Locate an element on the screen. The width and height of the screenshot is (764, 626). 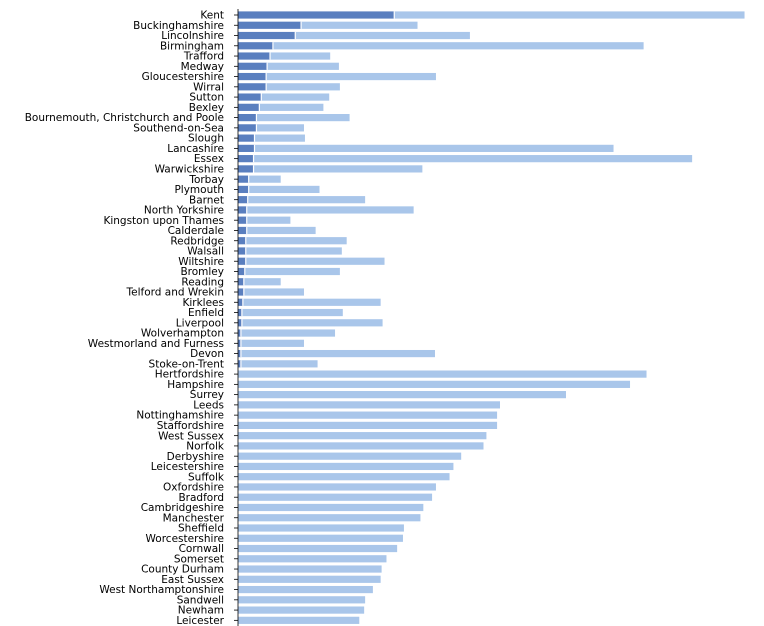
category-label: Suffolk is located at coordinates (206, 477).